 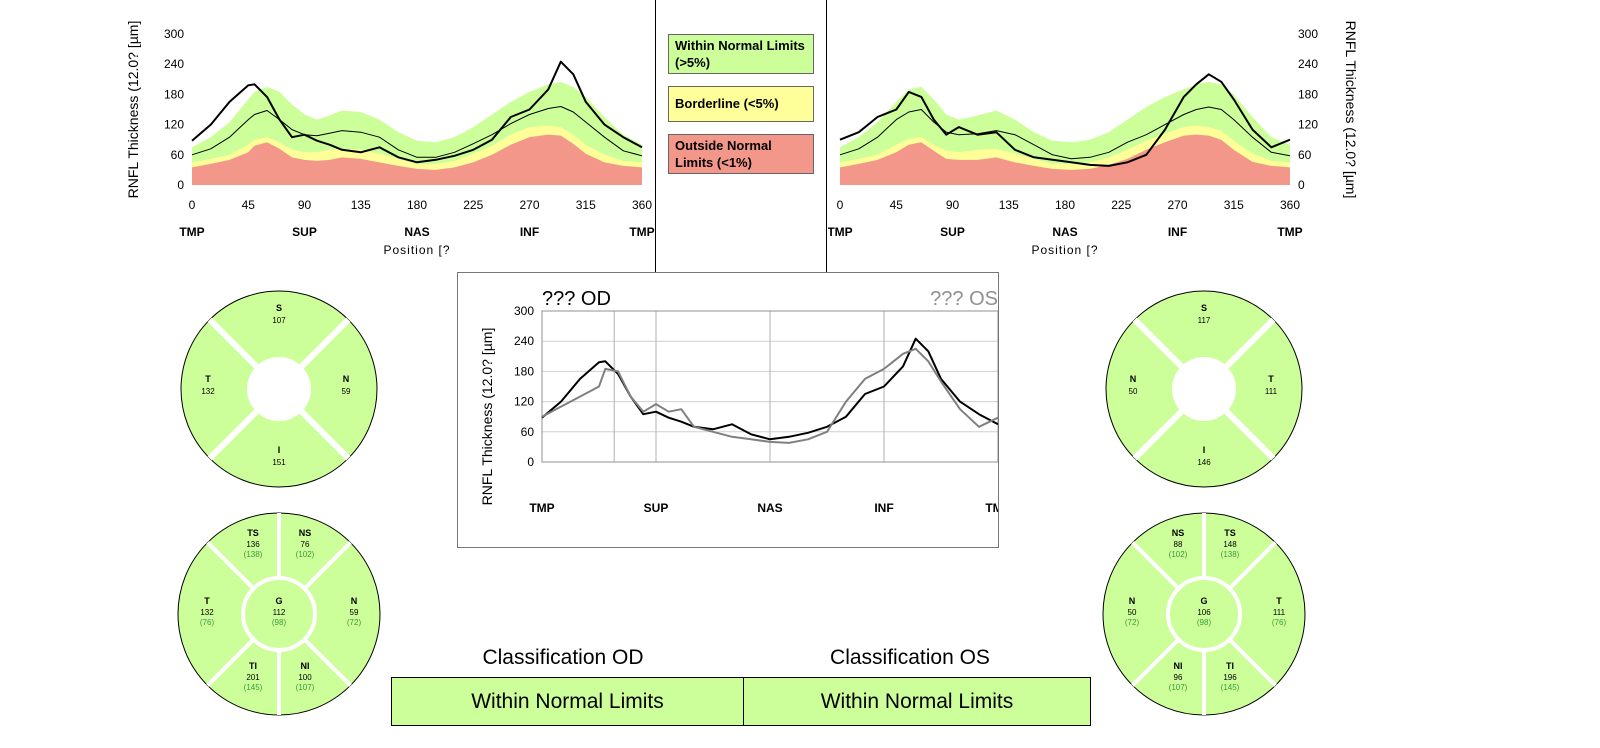 I want to click on legend-outside-normal: Outside Normal Limits (<1%), so click(x=741, y=154).